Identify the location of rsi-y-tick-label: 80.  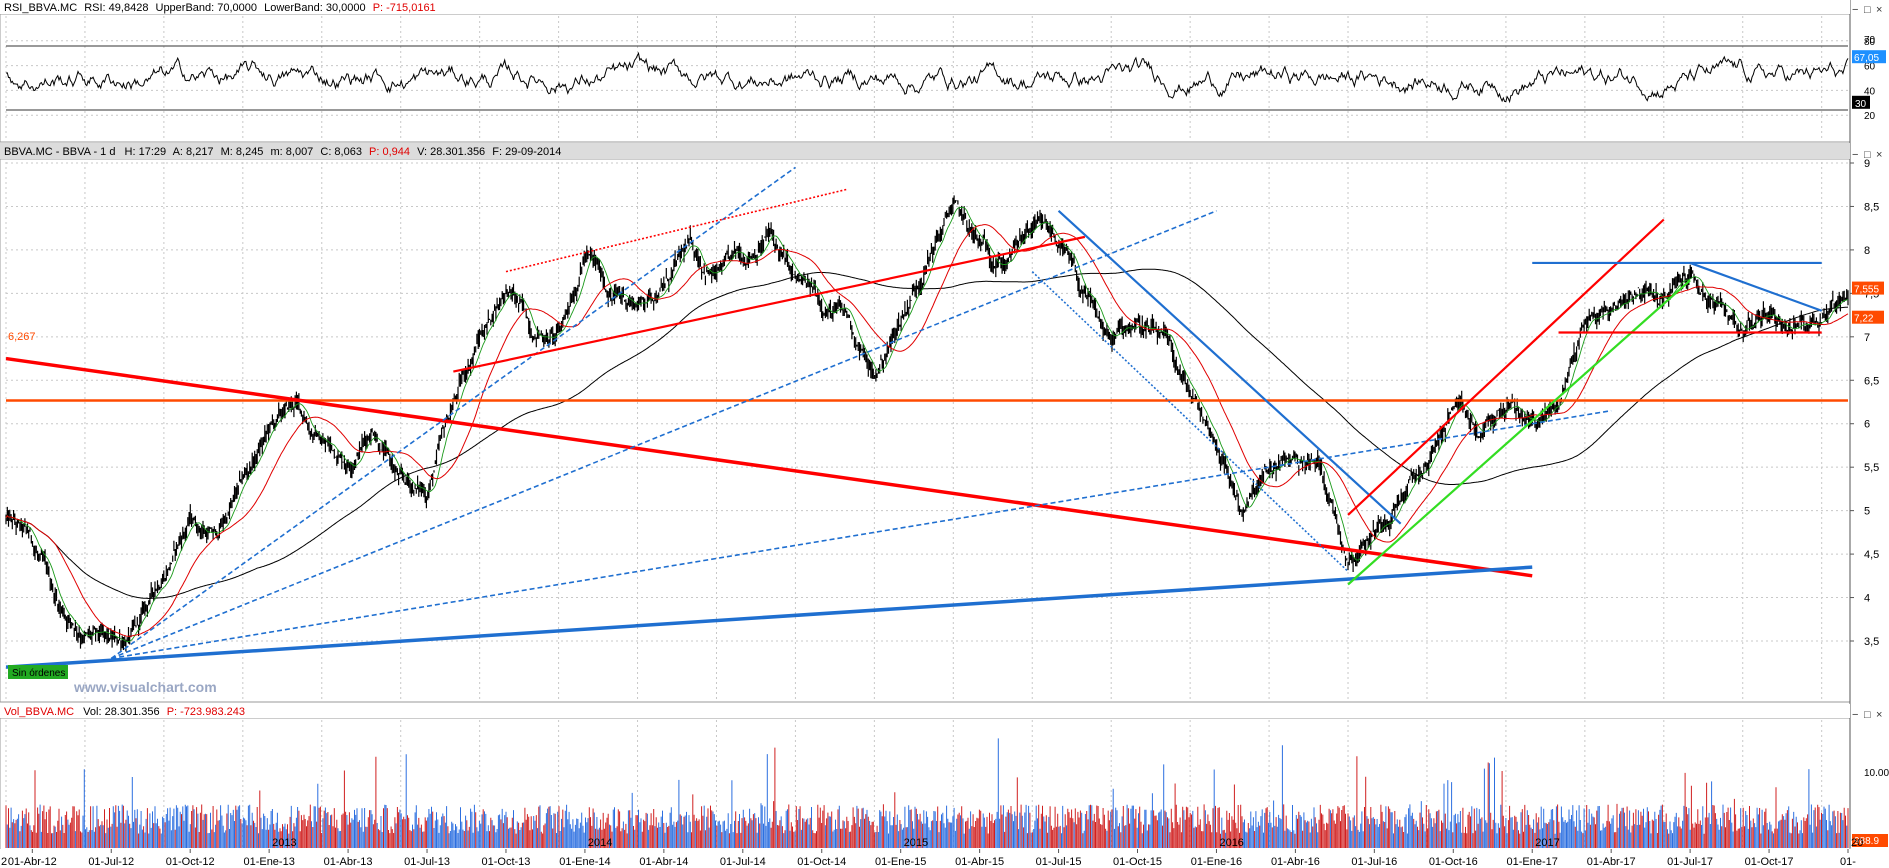
(1870, 42).